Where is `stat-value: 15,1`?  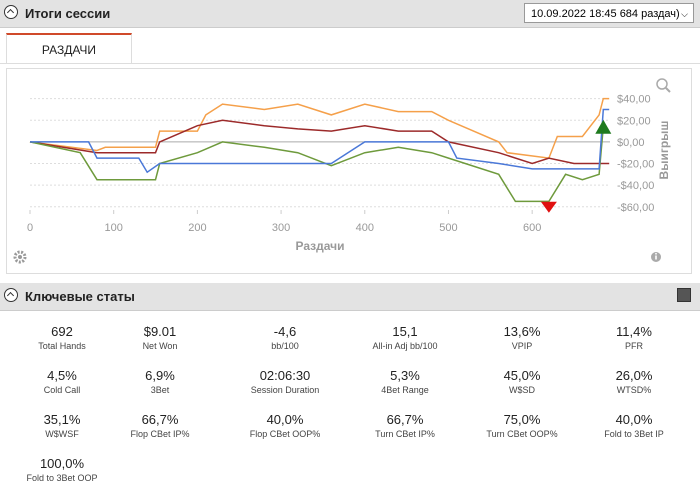 stat-value: 15,1 is located at coordinates (405, 331).